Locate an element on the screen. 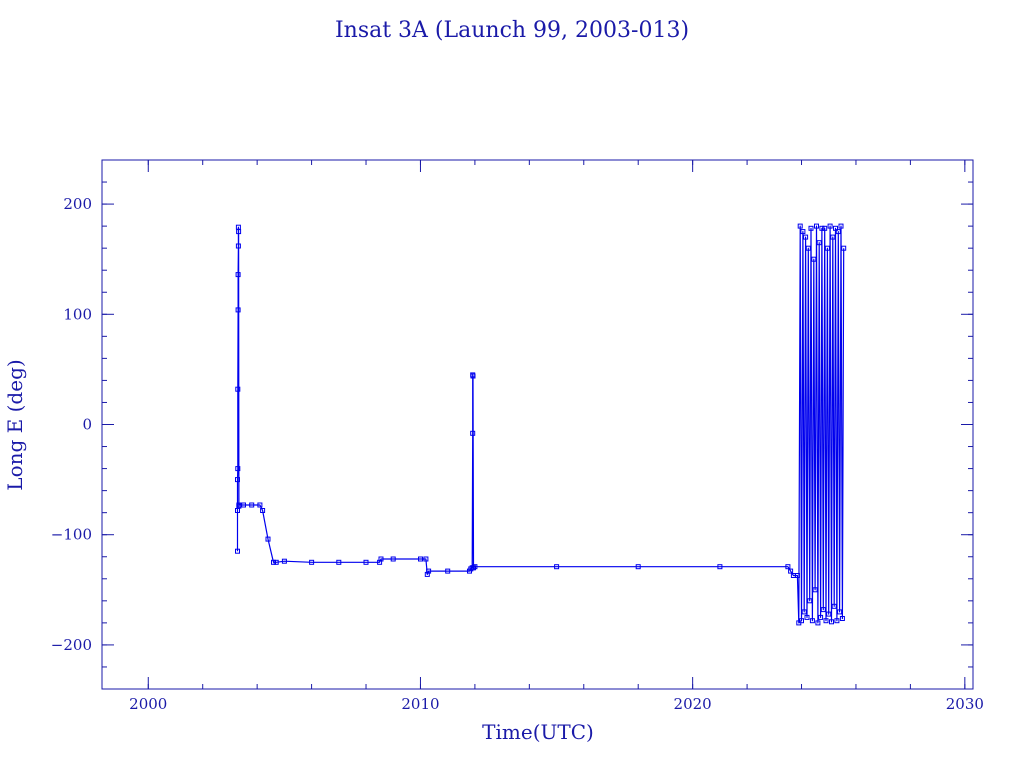 Image resolution: width=1024 pixels, height=768 pixels. y-tick-label: 100 is located at coordinates (77, 314).